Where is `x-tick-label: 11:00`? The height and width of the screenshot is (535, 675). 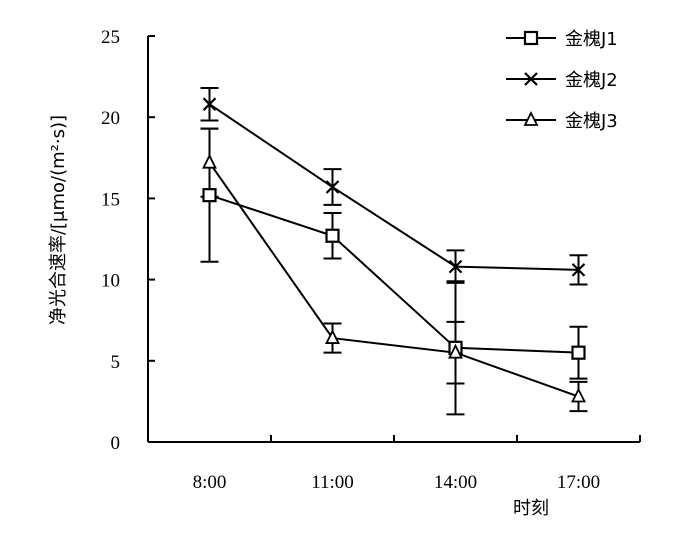 x-tick-label: 11:00 is located at coordinates (332, 482).